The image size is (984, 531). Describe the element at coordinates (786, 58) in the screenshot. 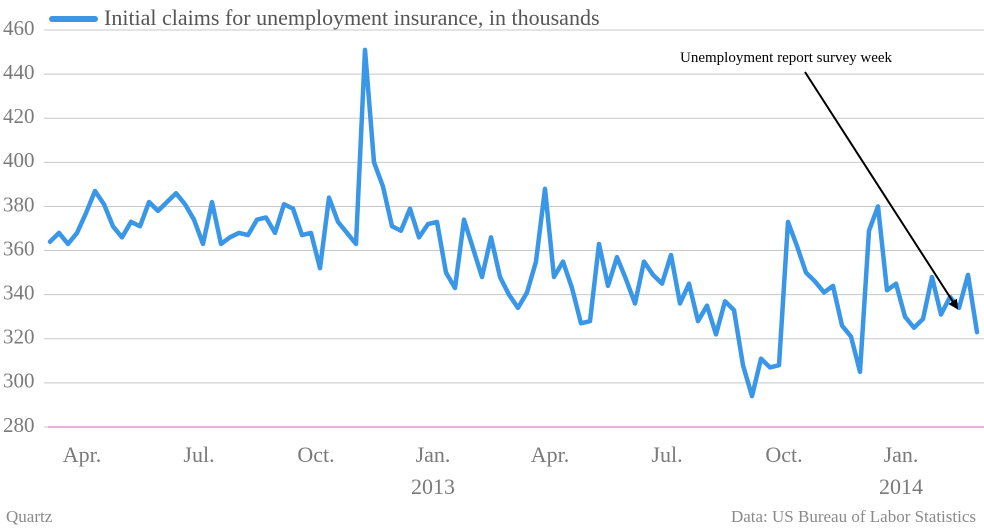

I see `annotation: Unemployment report survey week` at that location.